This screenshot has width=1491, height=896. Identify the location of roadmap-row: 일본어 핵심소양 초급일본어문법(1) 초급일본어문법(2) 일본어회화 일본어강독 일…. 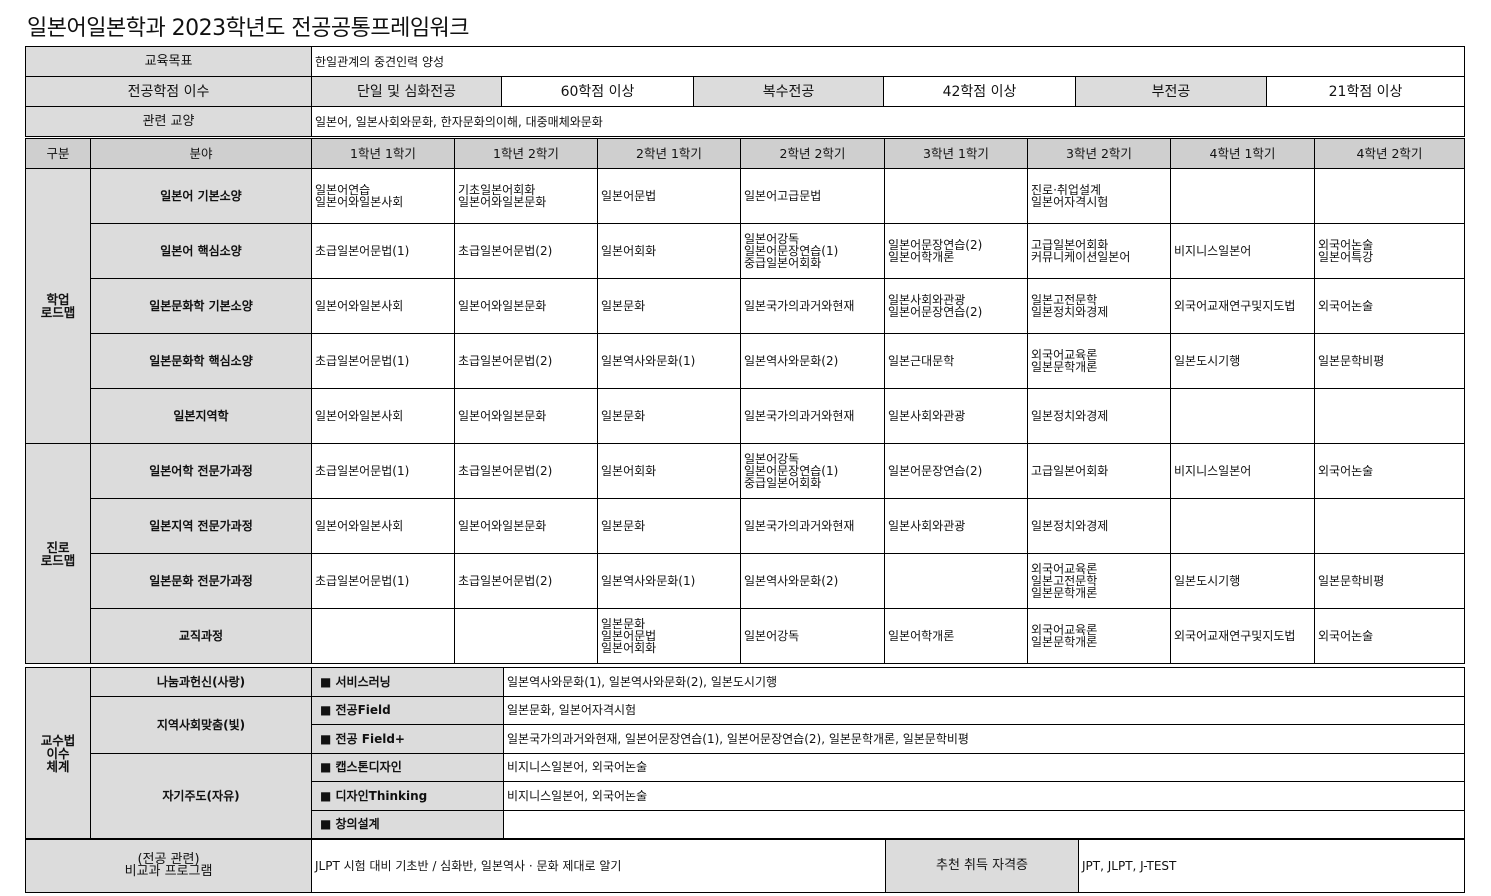
(745, 251).